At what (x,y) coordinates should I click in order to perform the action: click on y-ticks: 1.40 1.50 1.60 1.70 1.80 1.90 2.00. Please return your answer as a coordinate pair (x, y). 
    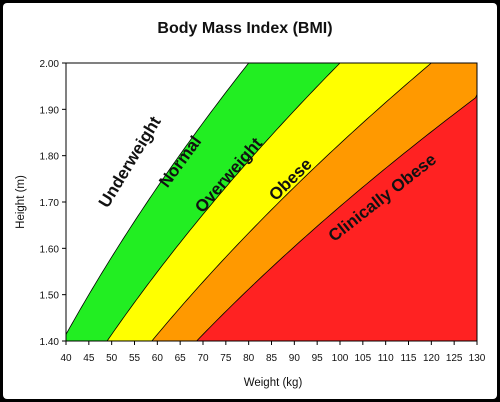
    Looking at the image, I should click on (53, 203).